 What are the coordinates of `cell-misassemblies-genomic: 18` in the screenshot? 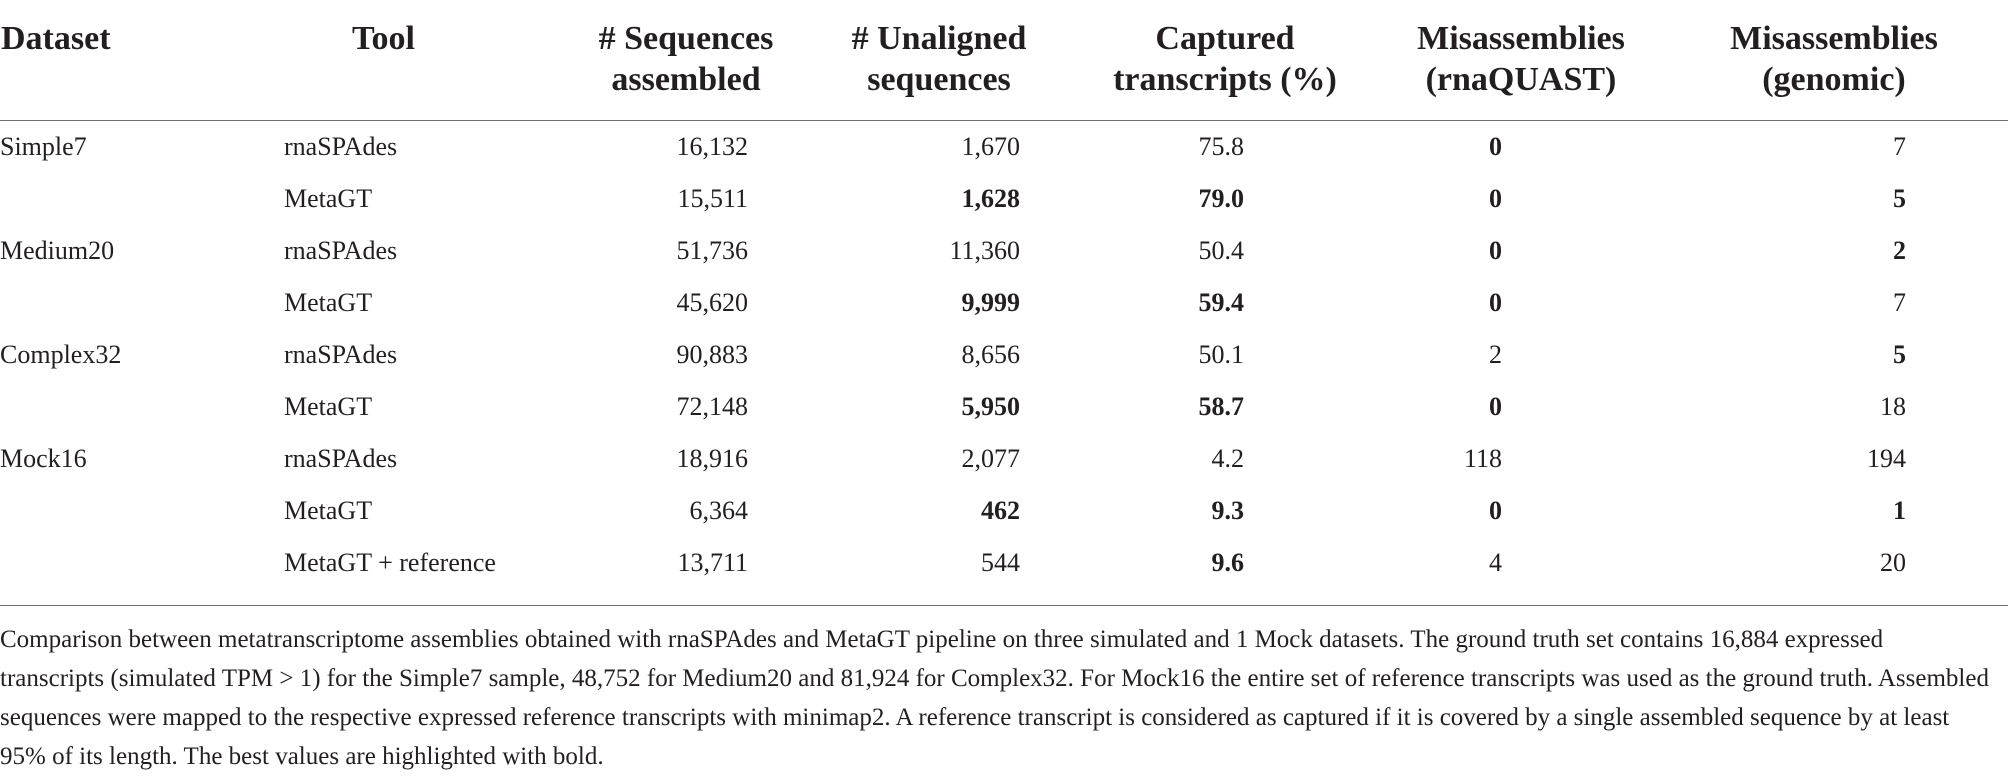 It's located at (1893, 406).